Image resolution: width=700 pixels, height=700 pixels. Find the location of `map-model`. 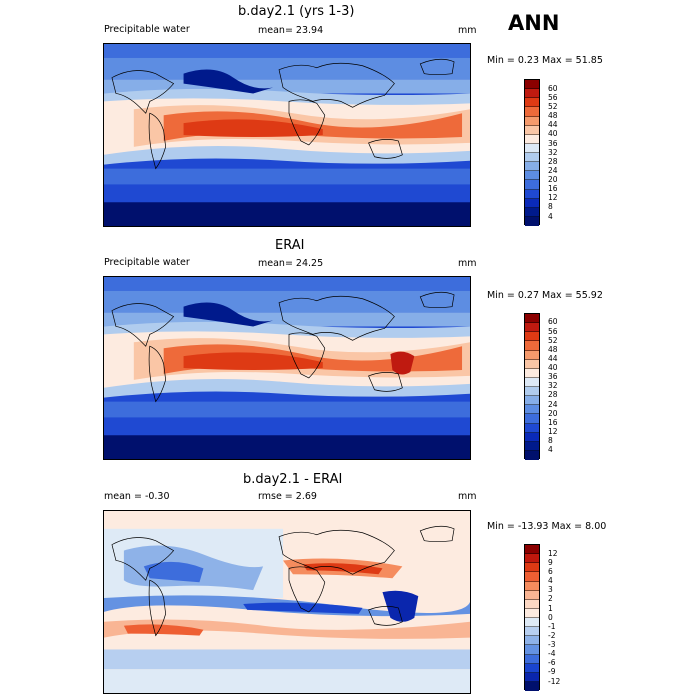

map-model is located at coordinates (287, 135).